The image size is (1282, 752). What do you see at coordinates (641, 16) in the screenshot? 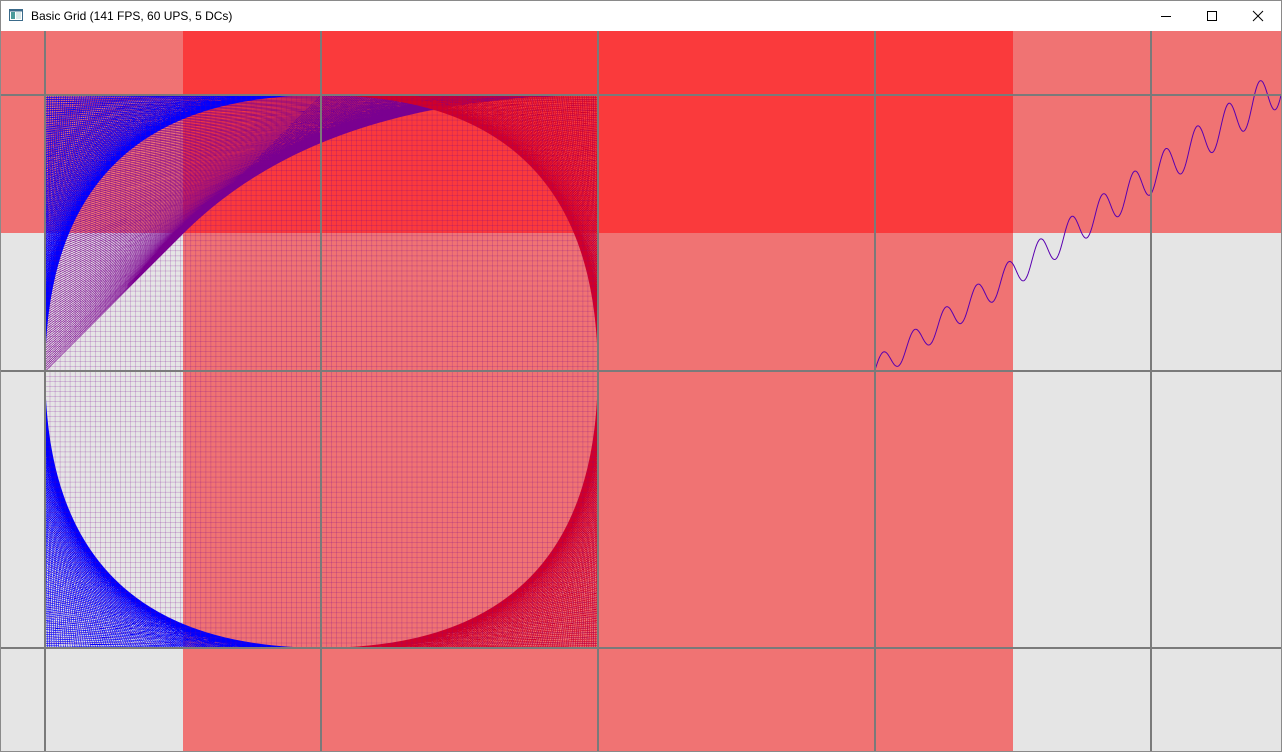
I see `title-bar: Basic Grid (141 FPS, 60 UPS, 5 DCs)` at bounding box center [641, 16].